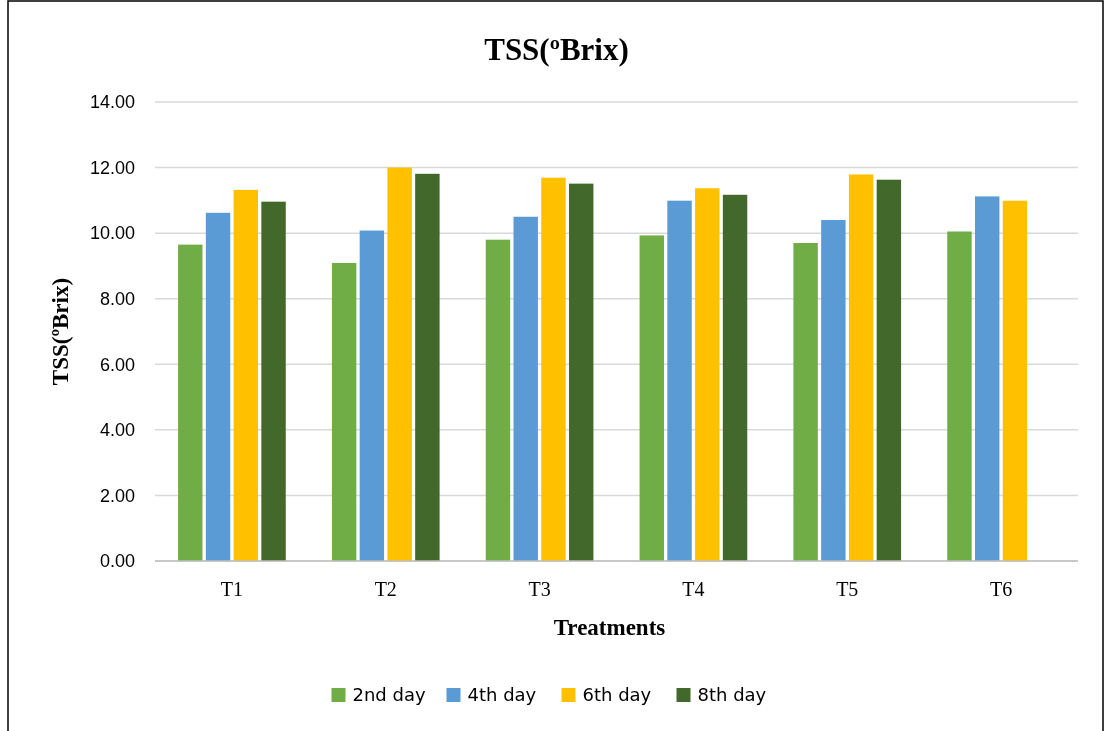 The width and height of the screenshot is (1105, 731). Describe the element at coordinates (617, 695) in the screenshot. I see `legend-label: 6th day` at that location.